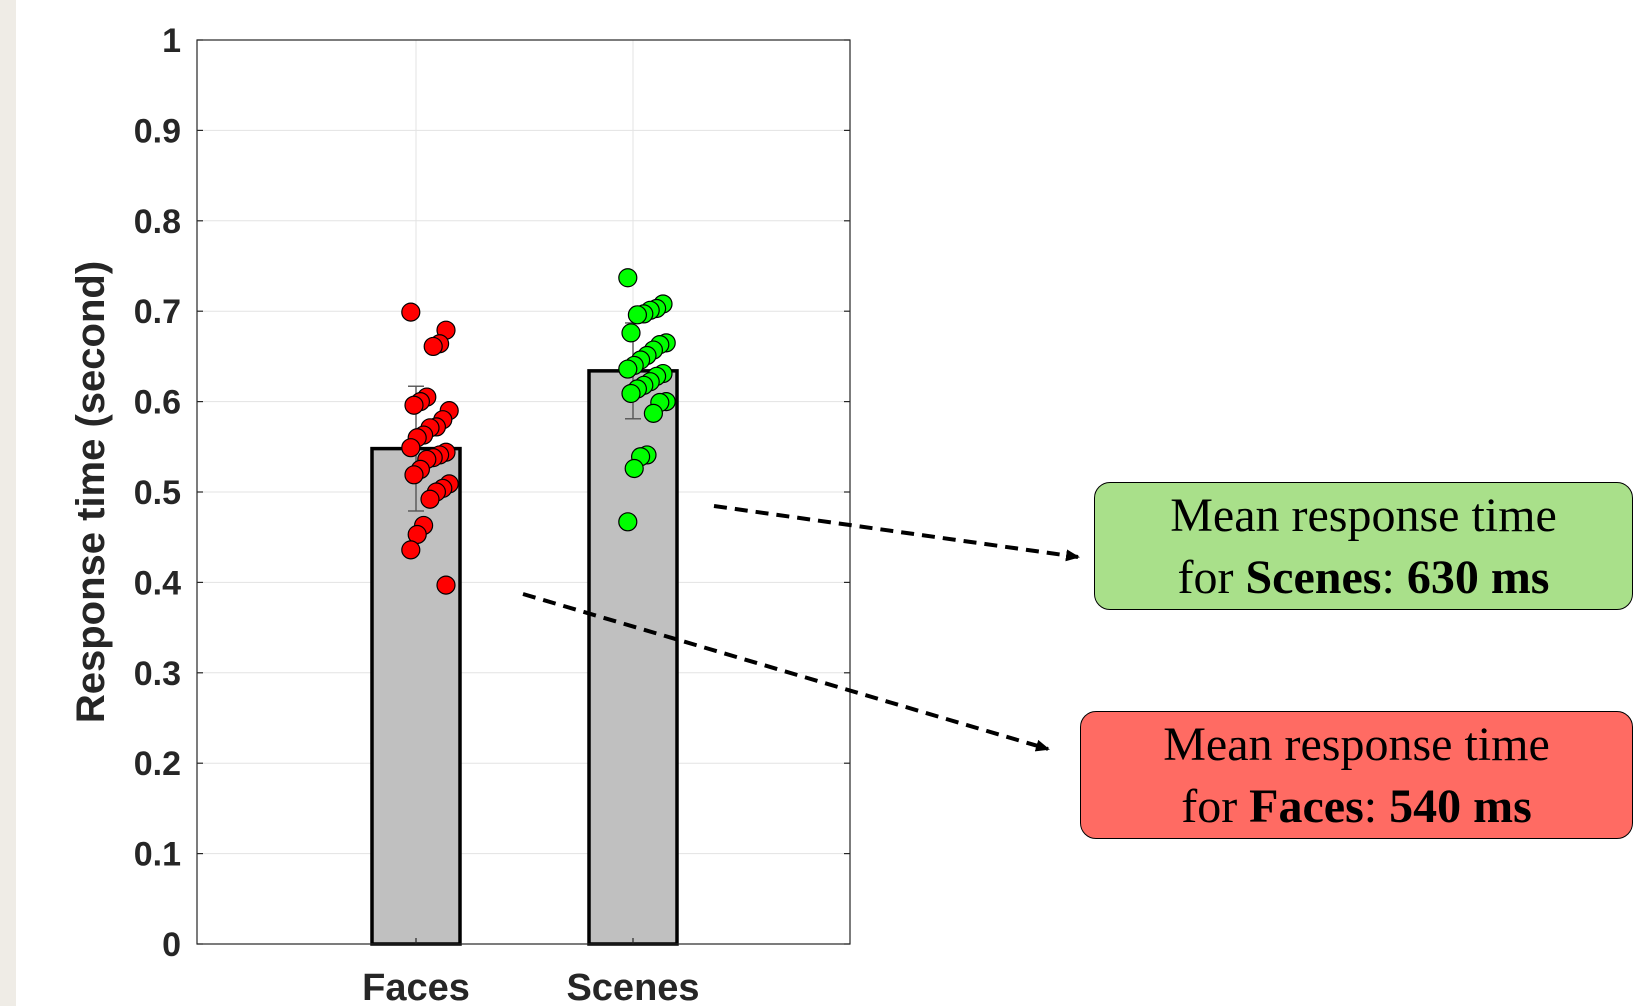 Image resolution: width=1633 pixels, height=1006 pixels. I want to click on y-tick-label: 0, so click(171, 945).